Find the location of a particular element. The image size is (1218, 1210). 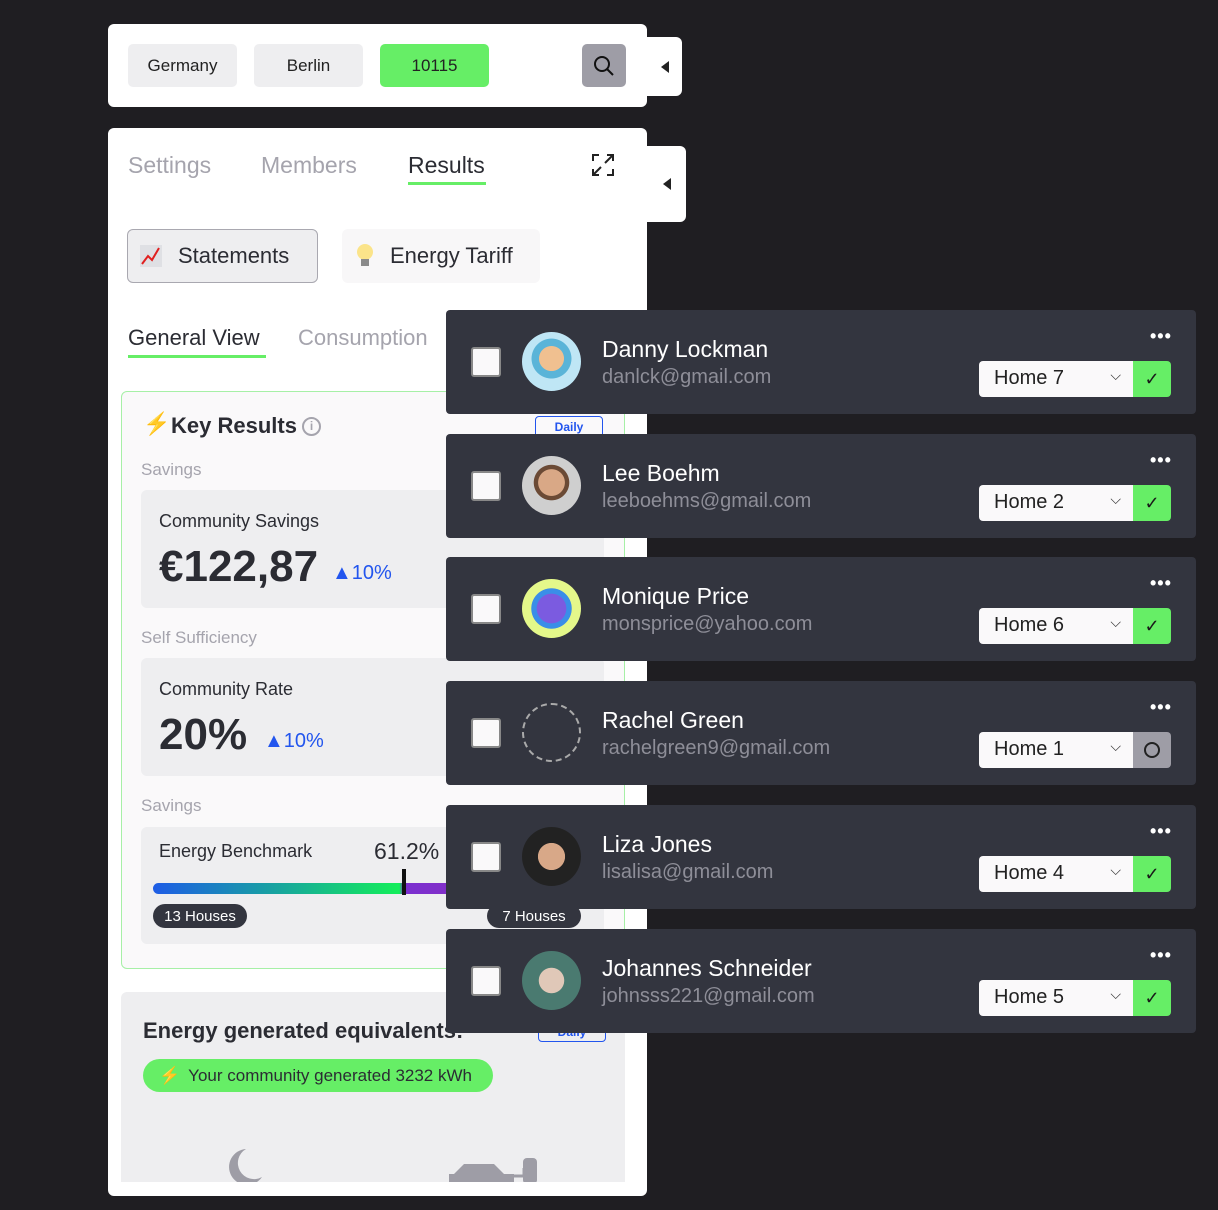

key-results-title: Key Results is located at coordinates (234, 425).